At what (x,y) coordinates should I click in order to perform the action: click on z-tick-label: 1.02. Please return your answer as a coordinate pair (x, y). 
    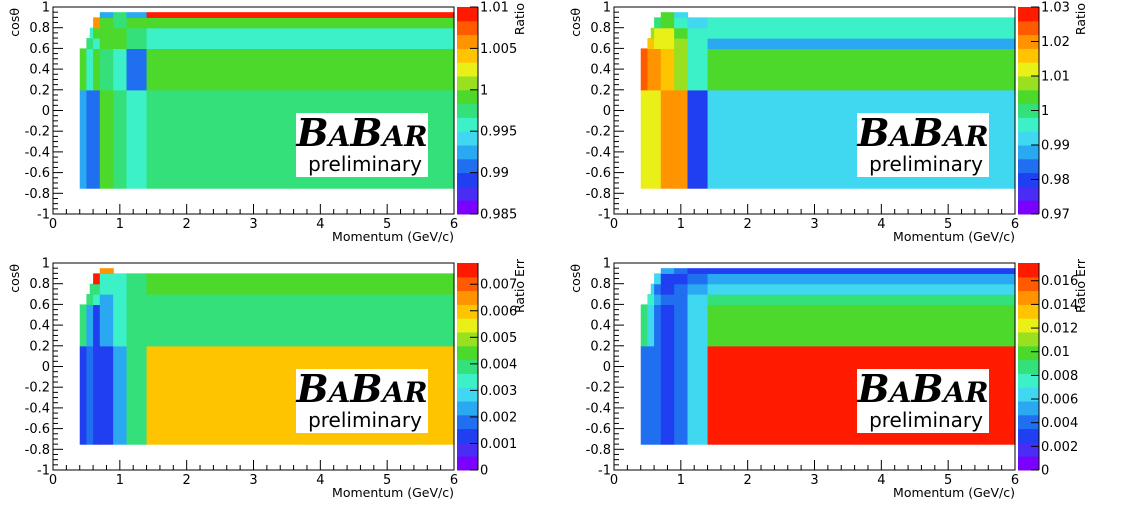
    Looking at the image, I should click on (1055, 42).